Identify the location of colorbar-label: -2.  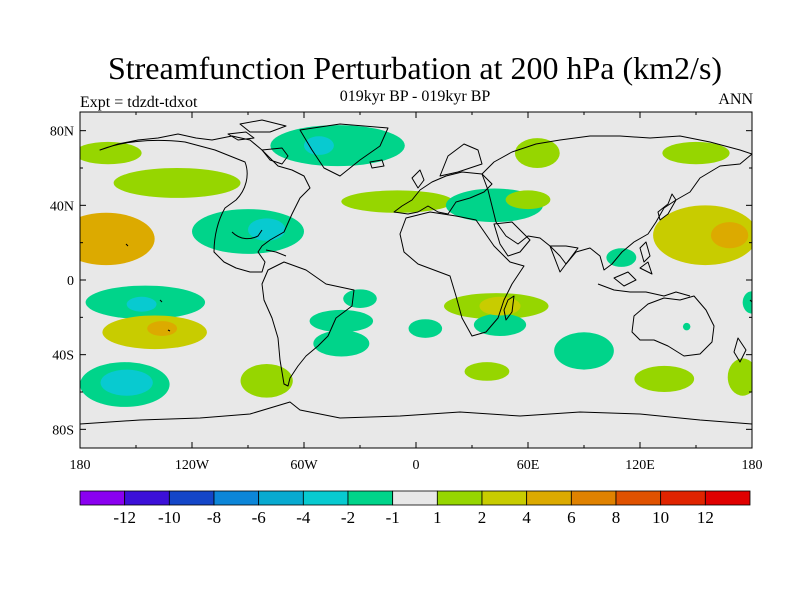
(348, 517).